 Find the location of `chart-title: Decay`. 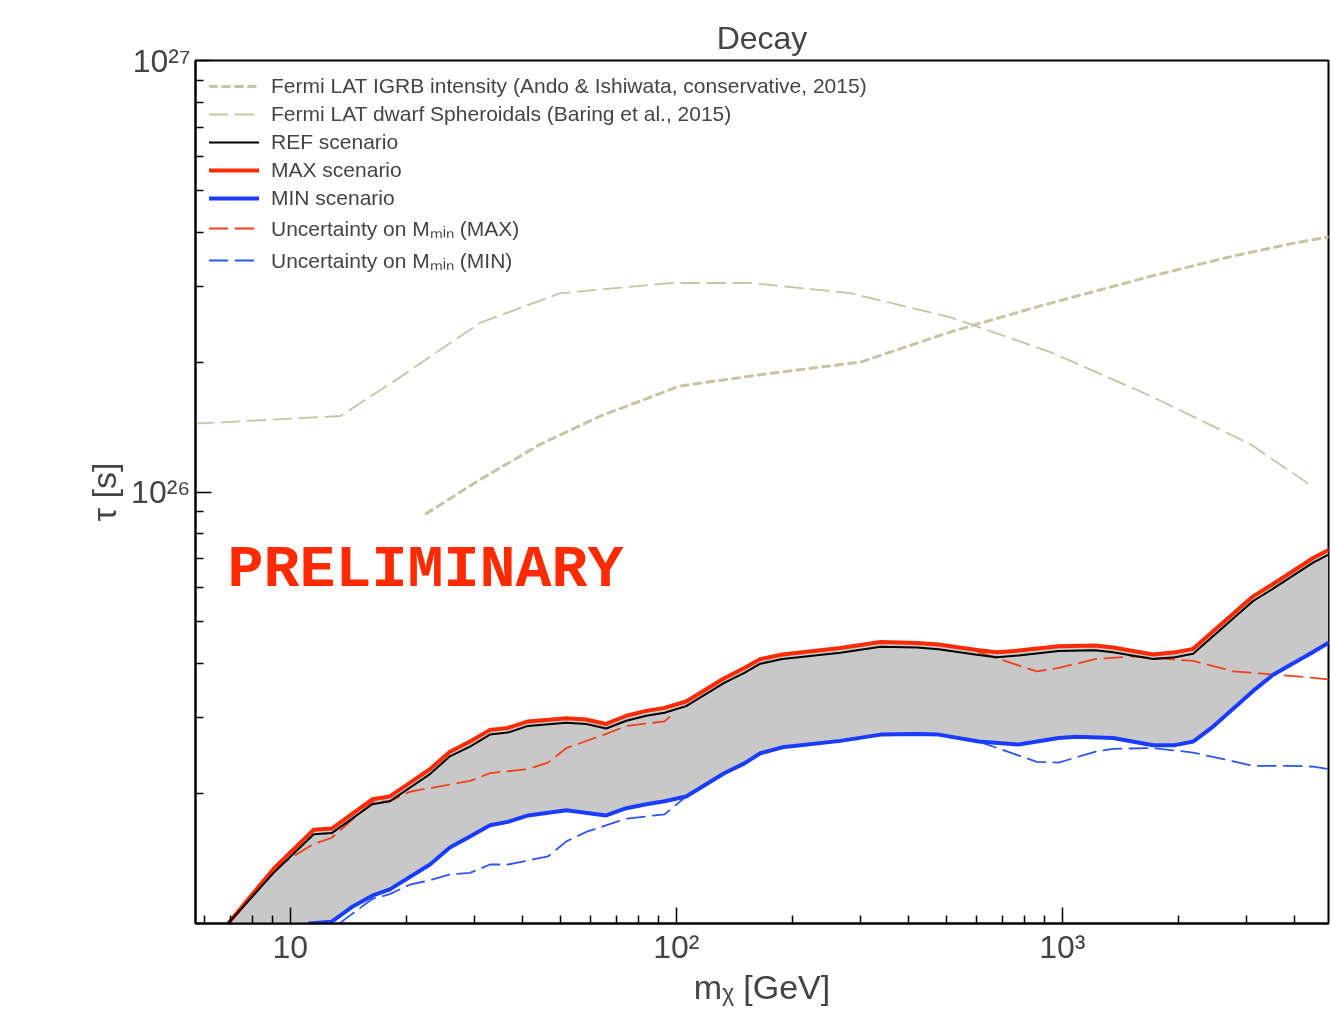

chart-title: Decay is located at coordinates (762, 37).